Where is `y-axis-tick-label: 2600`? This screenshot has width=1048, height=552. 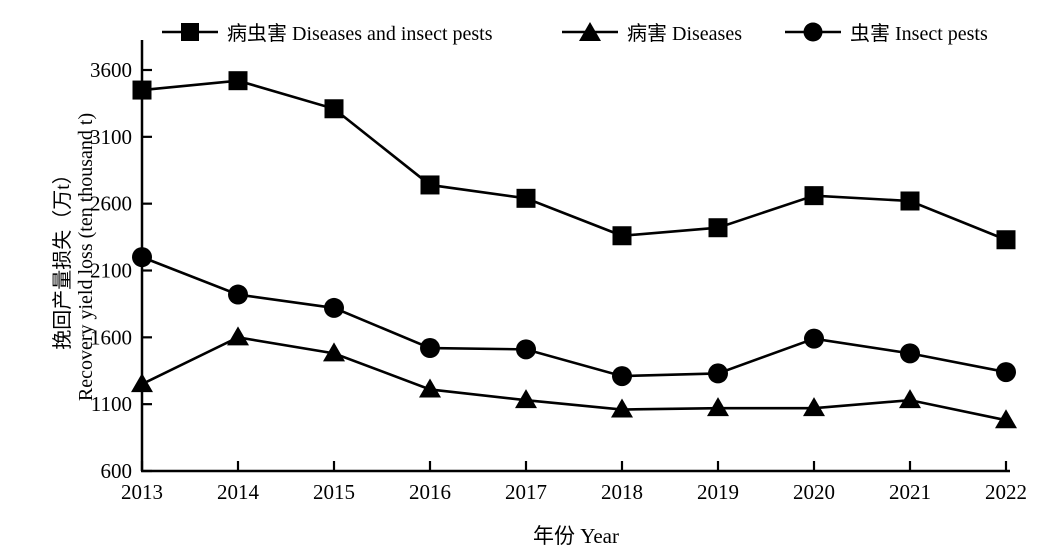
y-axis-tick-label: 2600 is located at coordinates (111, 204).